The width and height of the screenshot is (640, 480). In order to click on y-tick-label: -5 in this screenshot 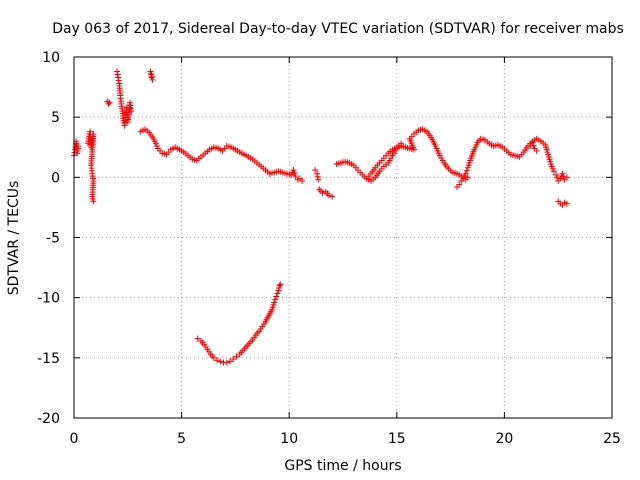, I will do `click(53, 239)`.